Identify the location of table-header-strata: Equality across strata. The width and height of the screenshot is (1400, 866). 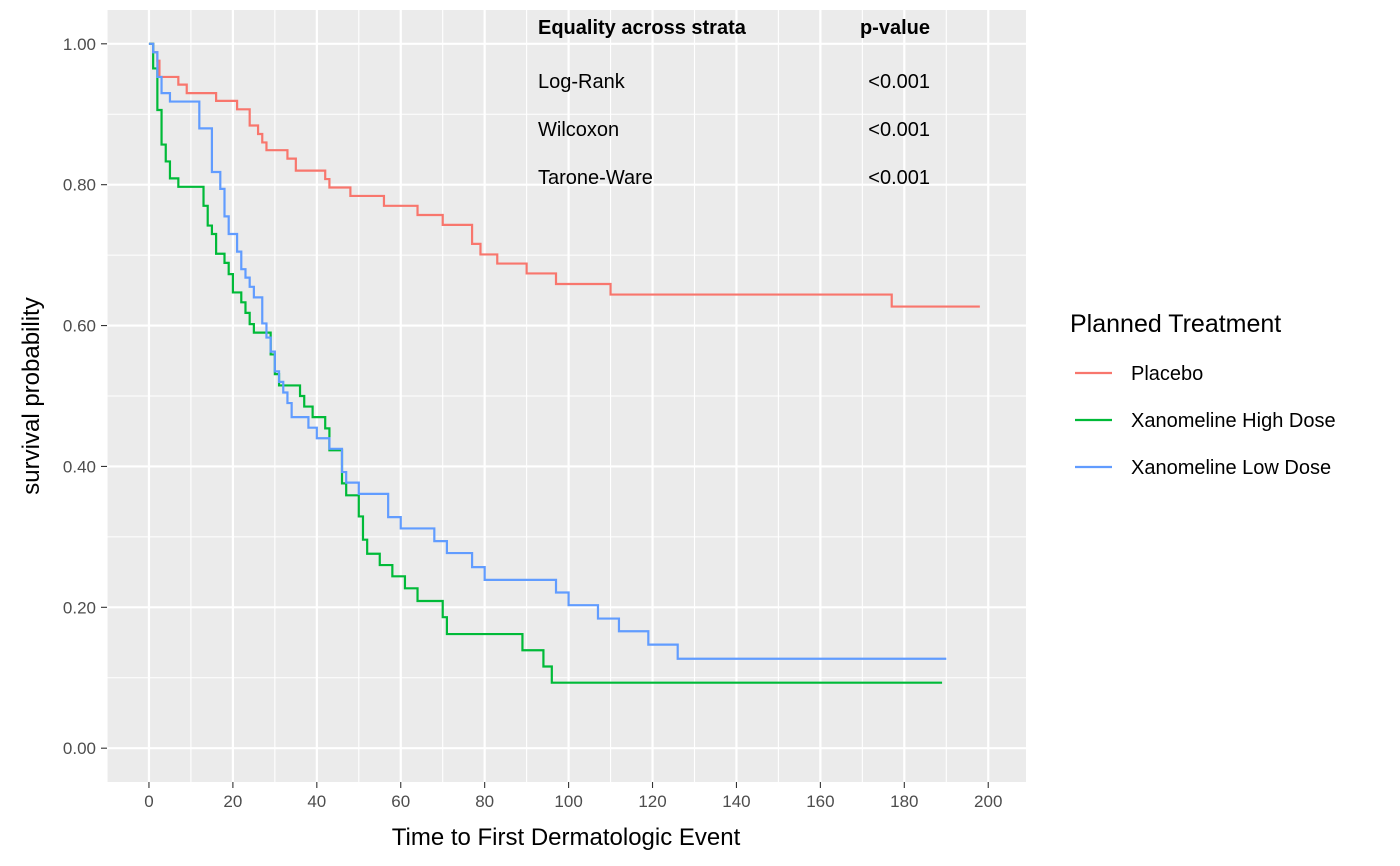
(642, 28).